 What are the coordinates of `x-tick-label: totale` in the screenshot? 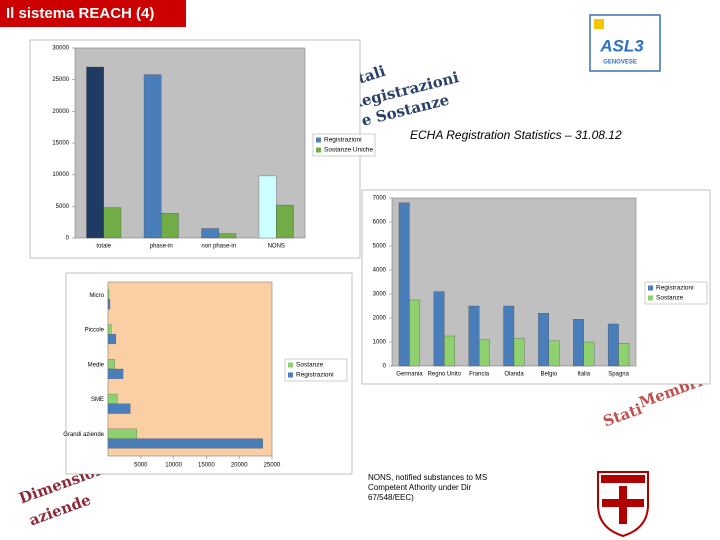 It's located at (103, 247).